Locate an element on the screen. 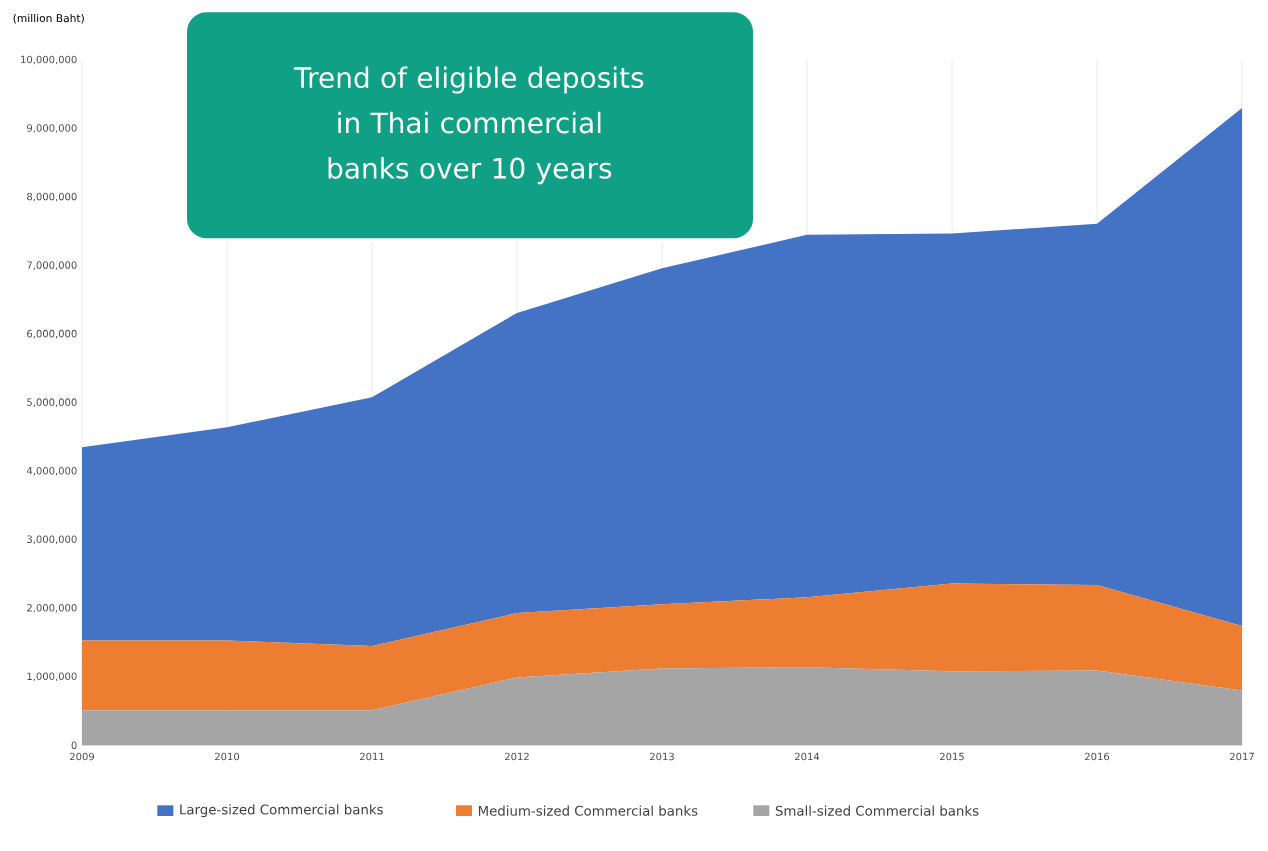 This screenshot has width=1268, height=851. x-tick-label: 2016 is located at coordinates (1097, 756).